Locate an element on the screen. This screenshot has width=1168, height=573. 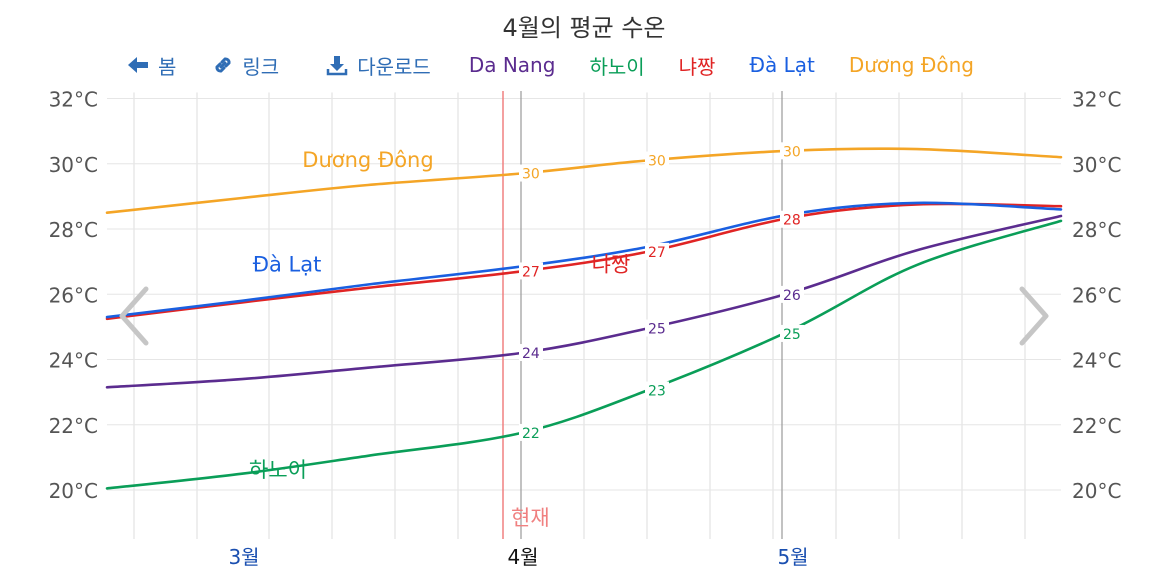
next-month-button is located at coordinates (1034, 316).